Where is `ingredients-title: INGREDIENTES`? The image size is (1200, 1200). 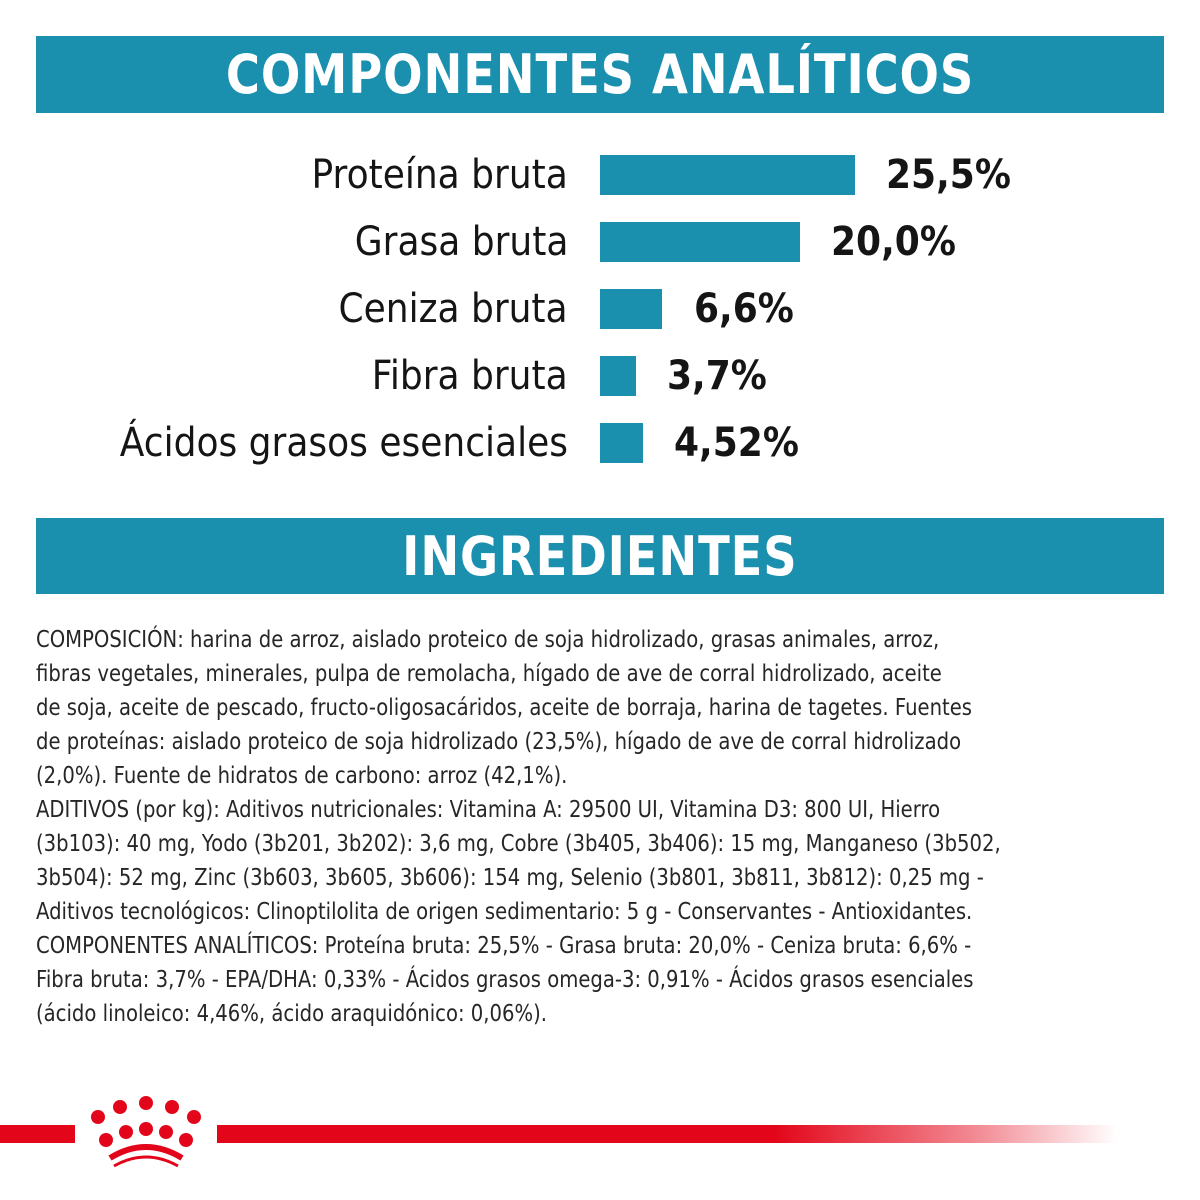
ingredients-title: INGREDIENTES is located at coordinates (600, 556).